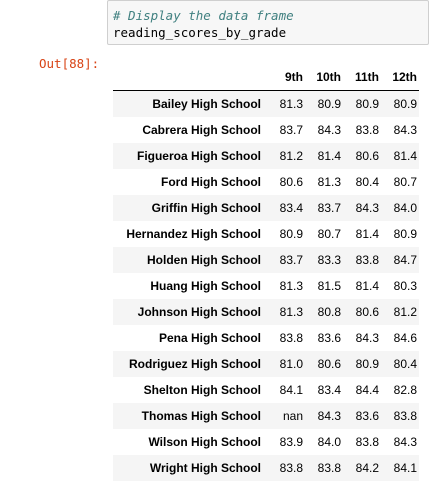  What do you see at coordinates (206, 208) in the screenshot?
I see `row-index-label: Griffin High School` at bounding box center [206, 208].